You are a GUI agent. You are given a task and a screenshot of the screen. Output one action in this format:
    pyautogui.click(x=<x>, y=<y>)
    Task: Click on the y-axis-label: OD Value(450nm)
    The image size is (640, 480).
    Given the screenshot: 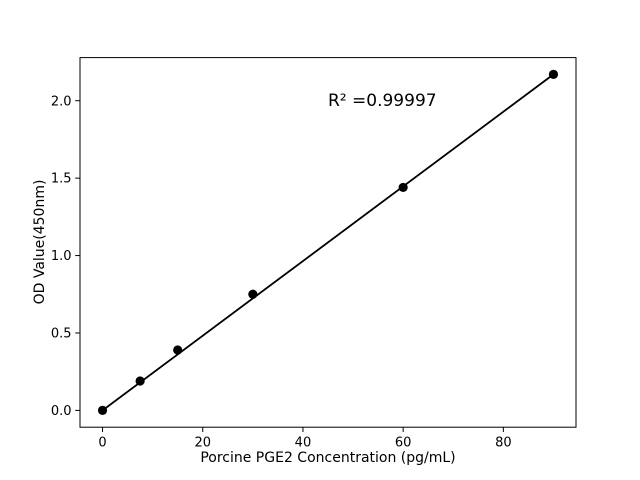 What is the action you would take?
    pyautogui.click(x=40, y=242)
    